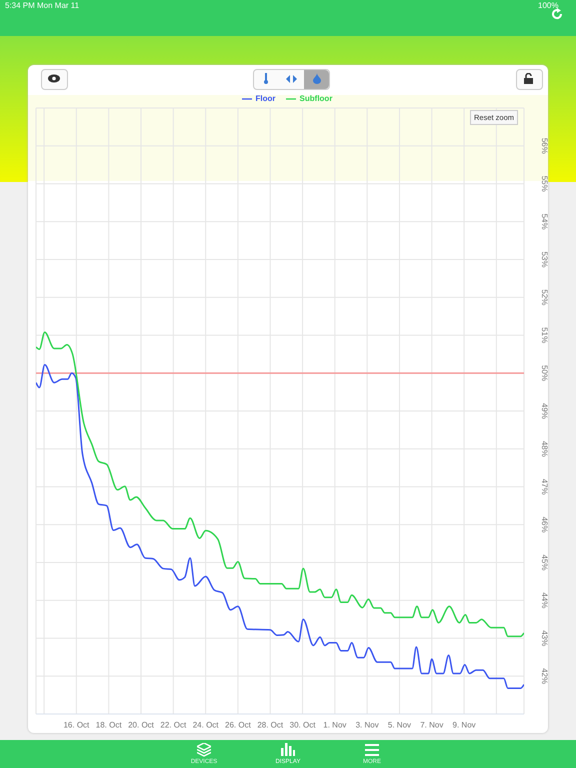 The height and width of the screenshot is (768, 576). Describe the element at coordinates (400, 725) in the screenshot. I see `x-tick-label: 5. Nov` at that location.